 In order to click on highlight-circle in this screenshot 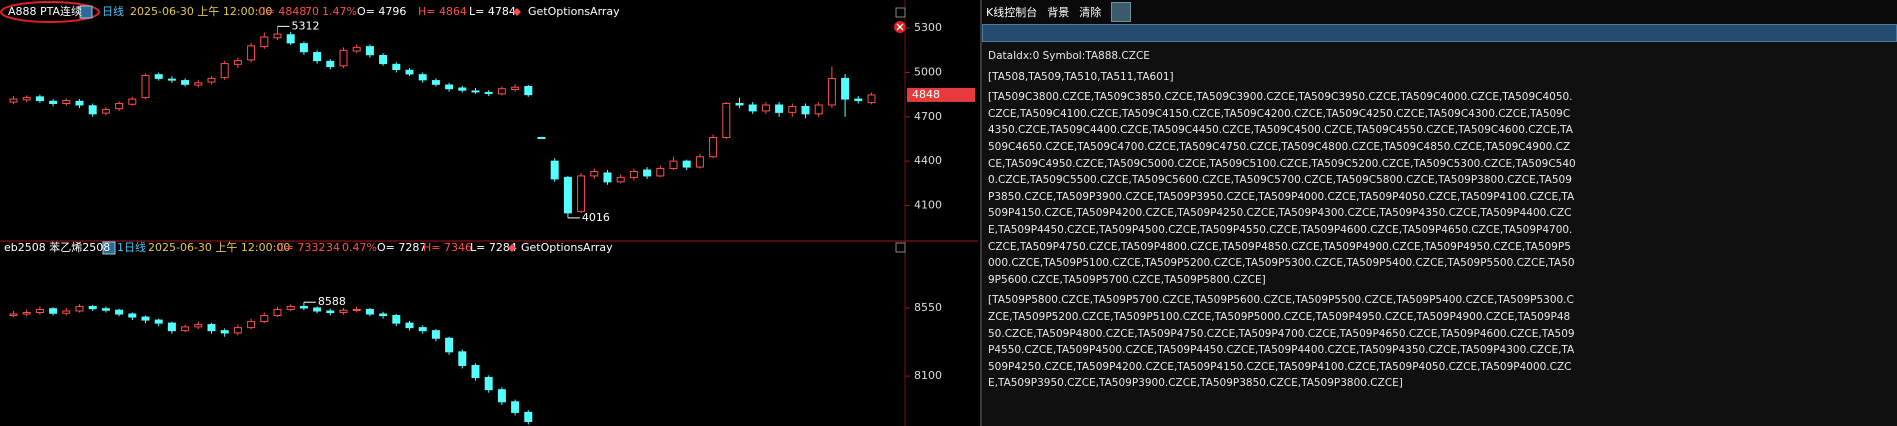, I will do `click(50, 12)`.